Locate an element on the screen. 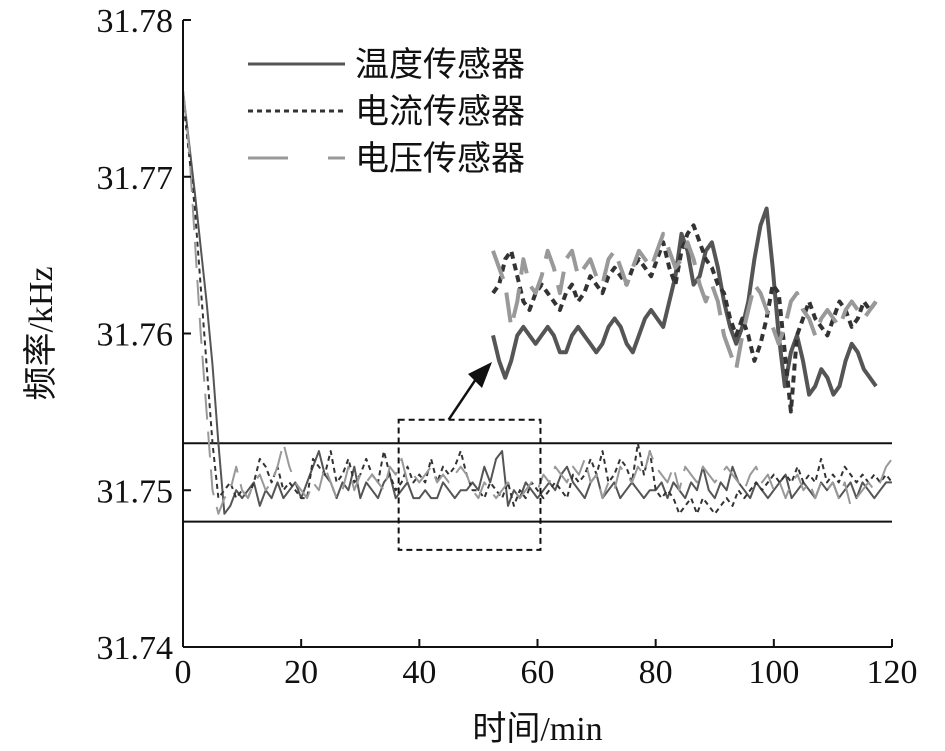 This screenshot has width=945, height=751. zoom-arrow-shaft is located at coordinates (463, 398).